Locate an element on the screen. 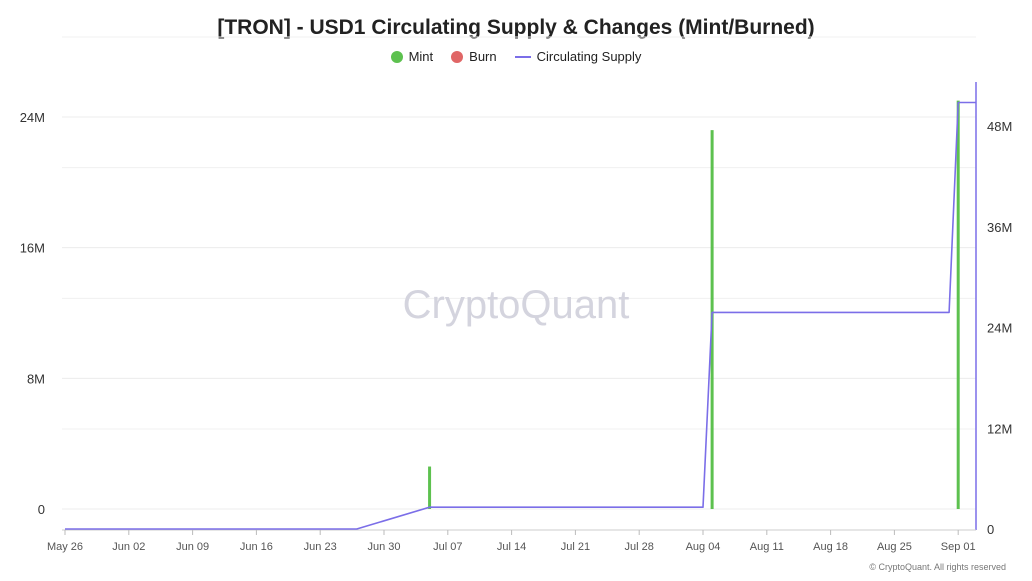 This screenshot has height=581, width=1032. y-right-tick-label: 36M is located at coordinates (999, 227).